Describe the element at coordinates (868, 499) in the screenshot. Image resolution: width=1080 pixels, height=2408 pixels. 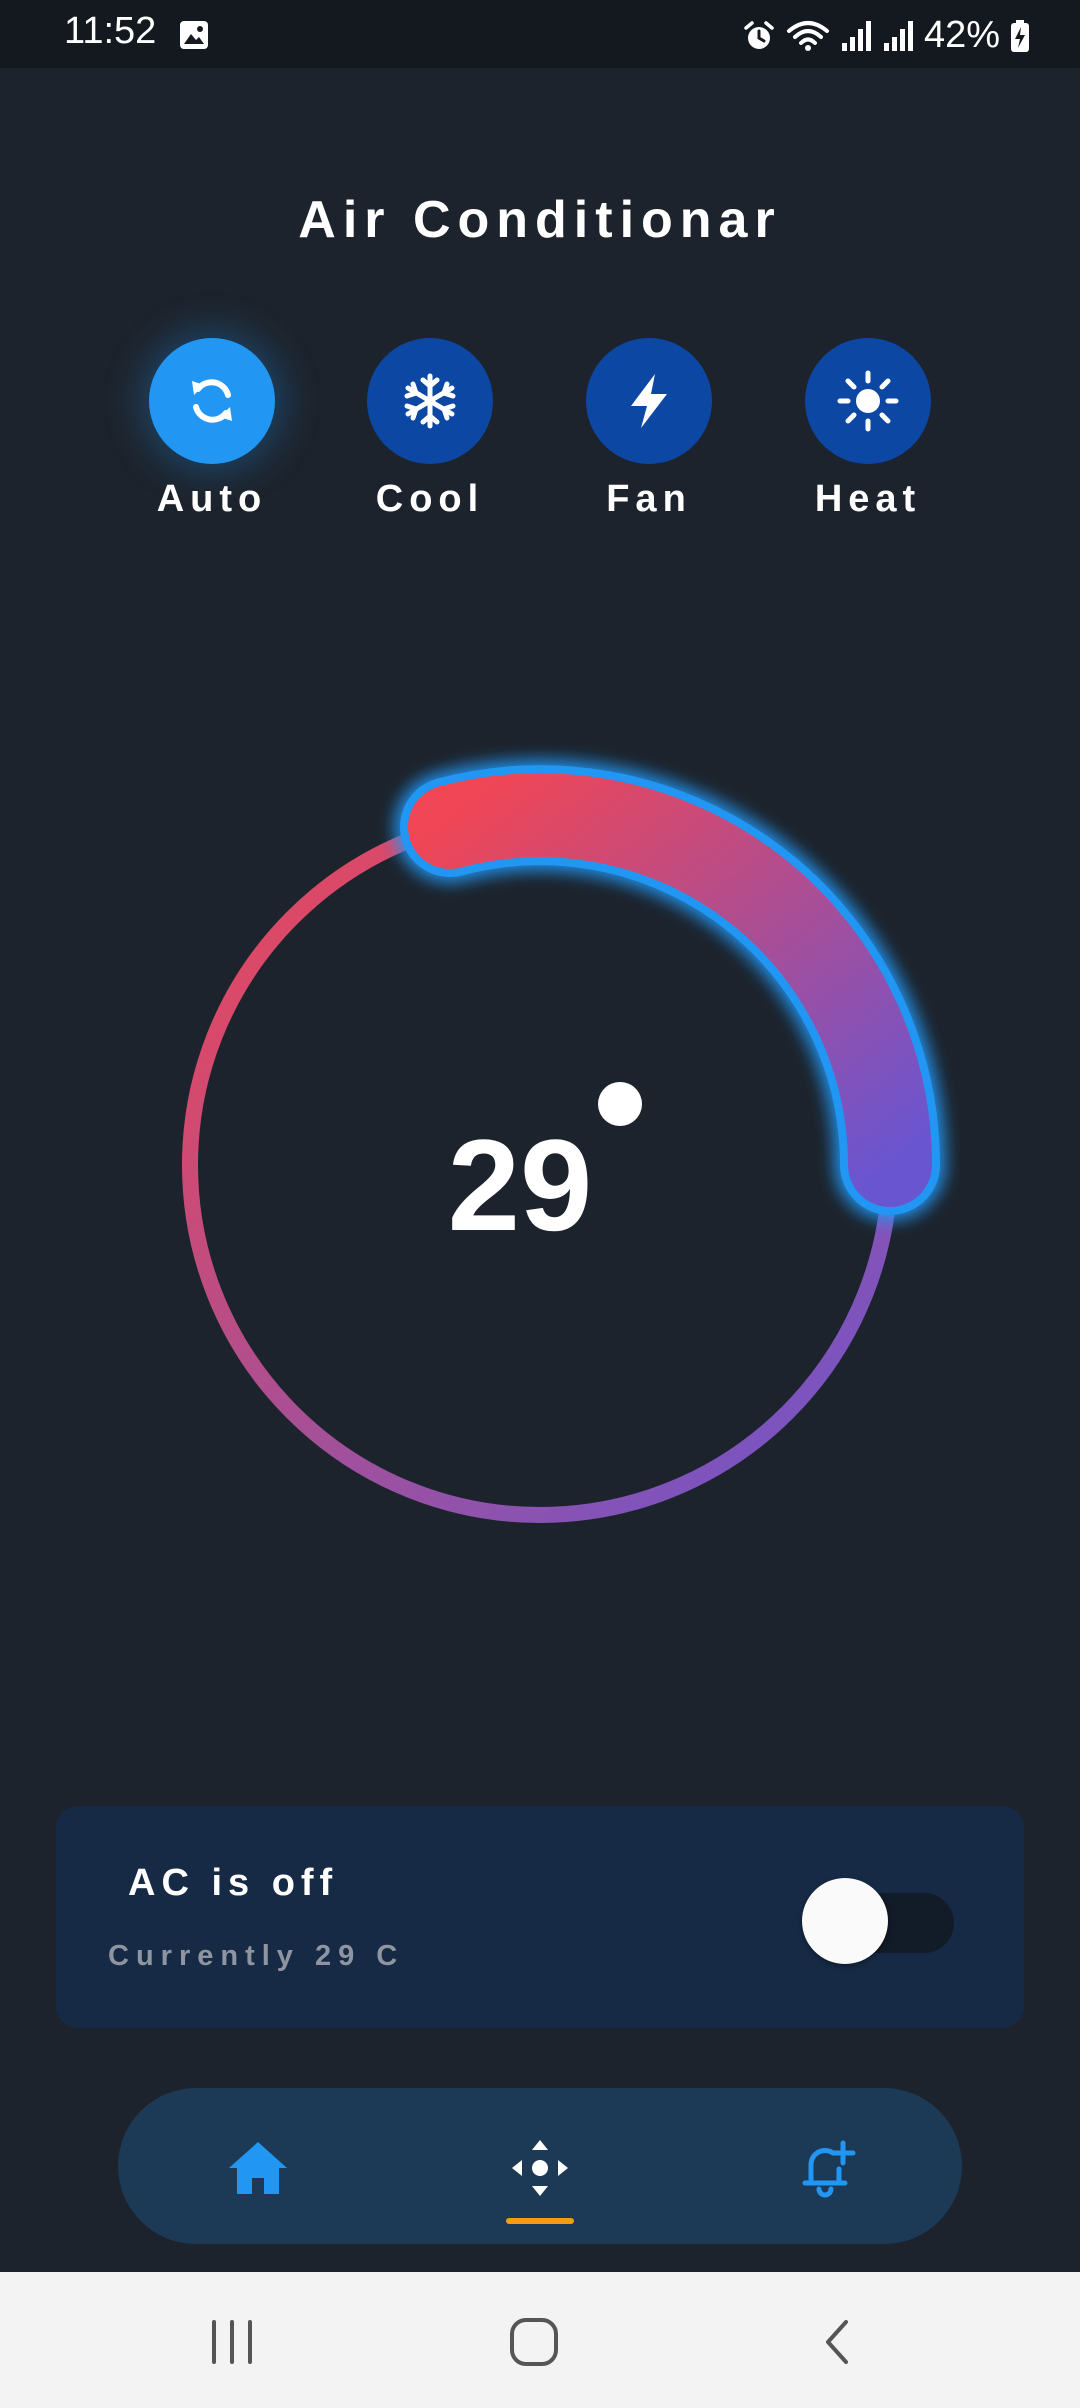
I see `mode-heat-label: Heat` at that location.